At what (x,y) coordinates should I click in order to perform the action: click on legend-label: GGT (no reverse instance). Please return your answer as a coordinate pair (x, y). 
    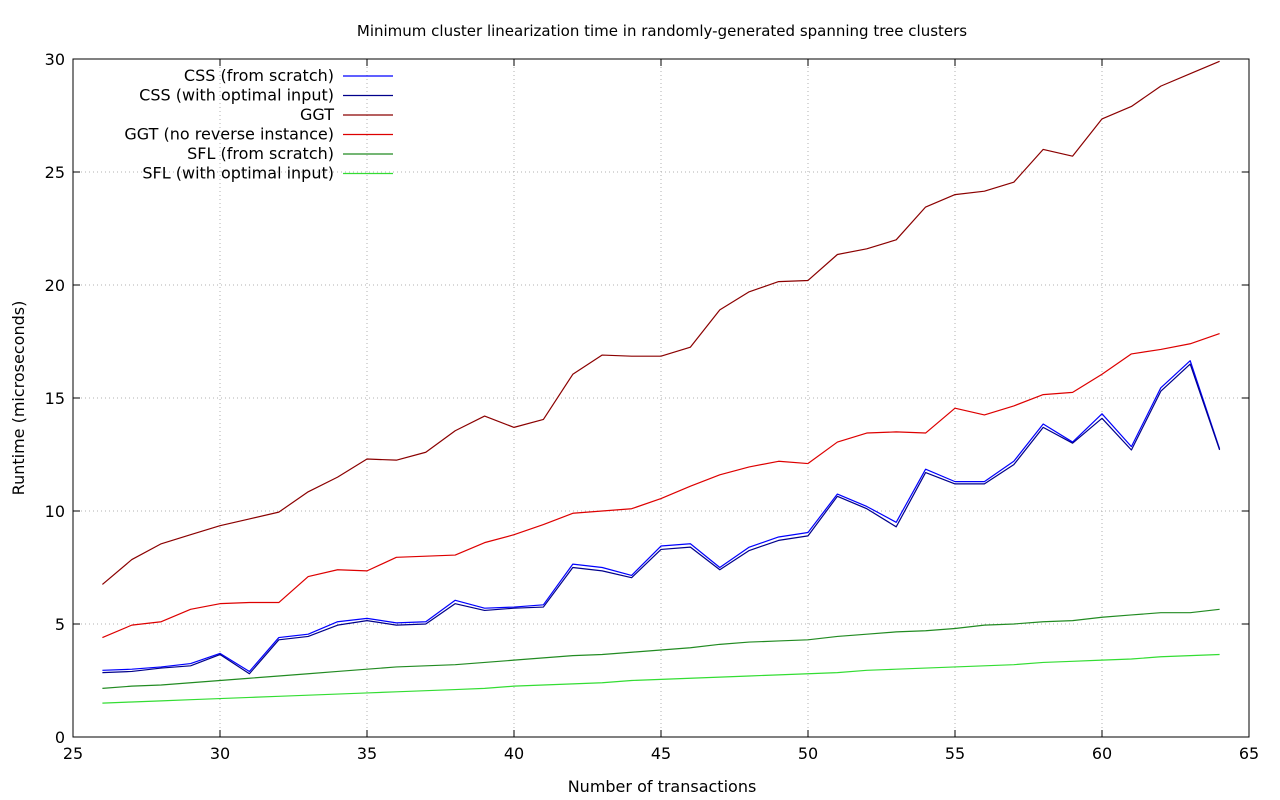
    Looking at the image, I should click on (229, 134).